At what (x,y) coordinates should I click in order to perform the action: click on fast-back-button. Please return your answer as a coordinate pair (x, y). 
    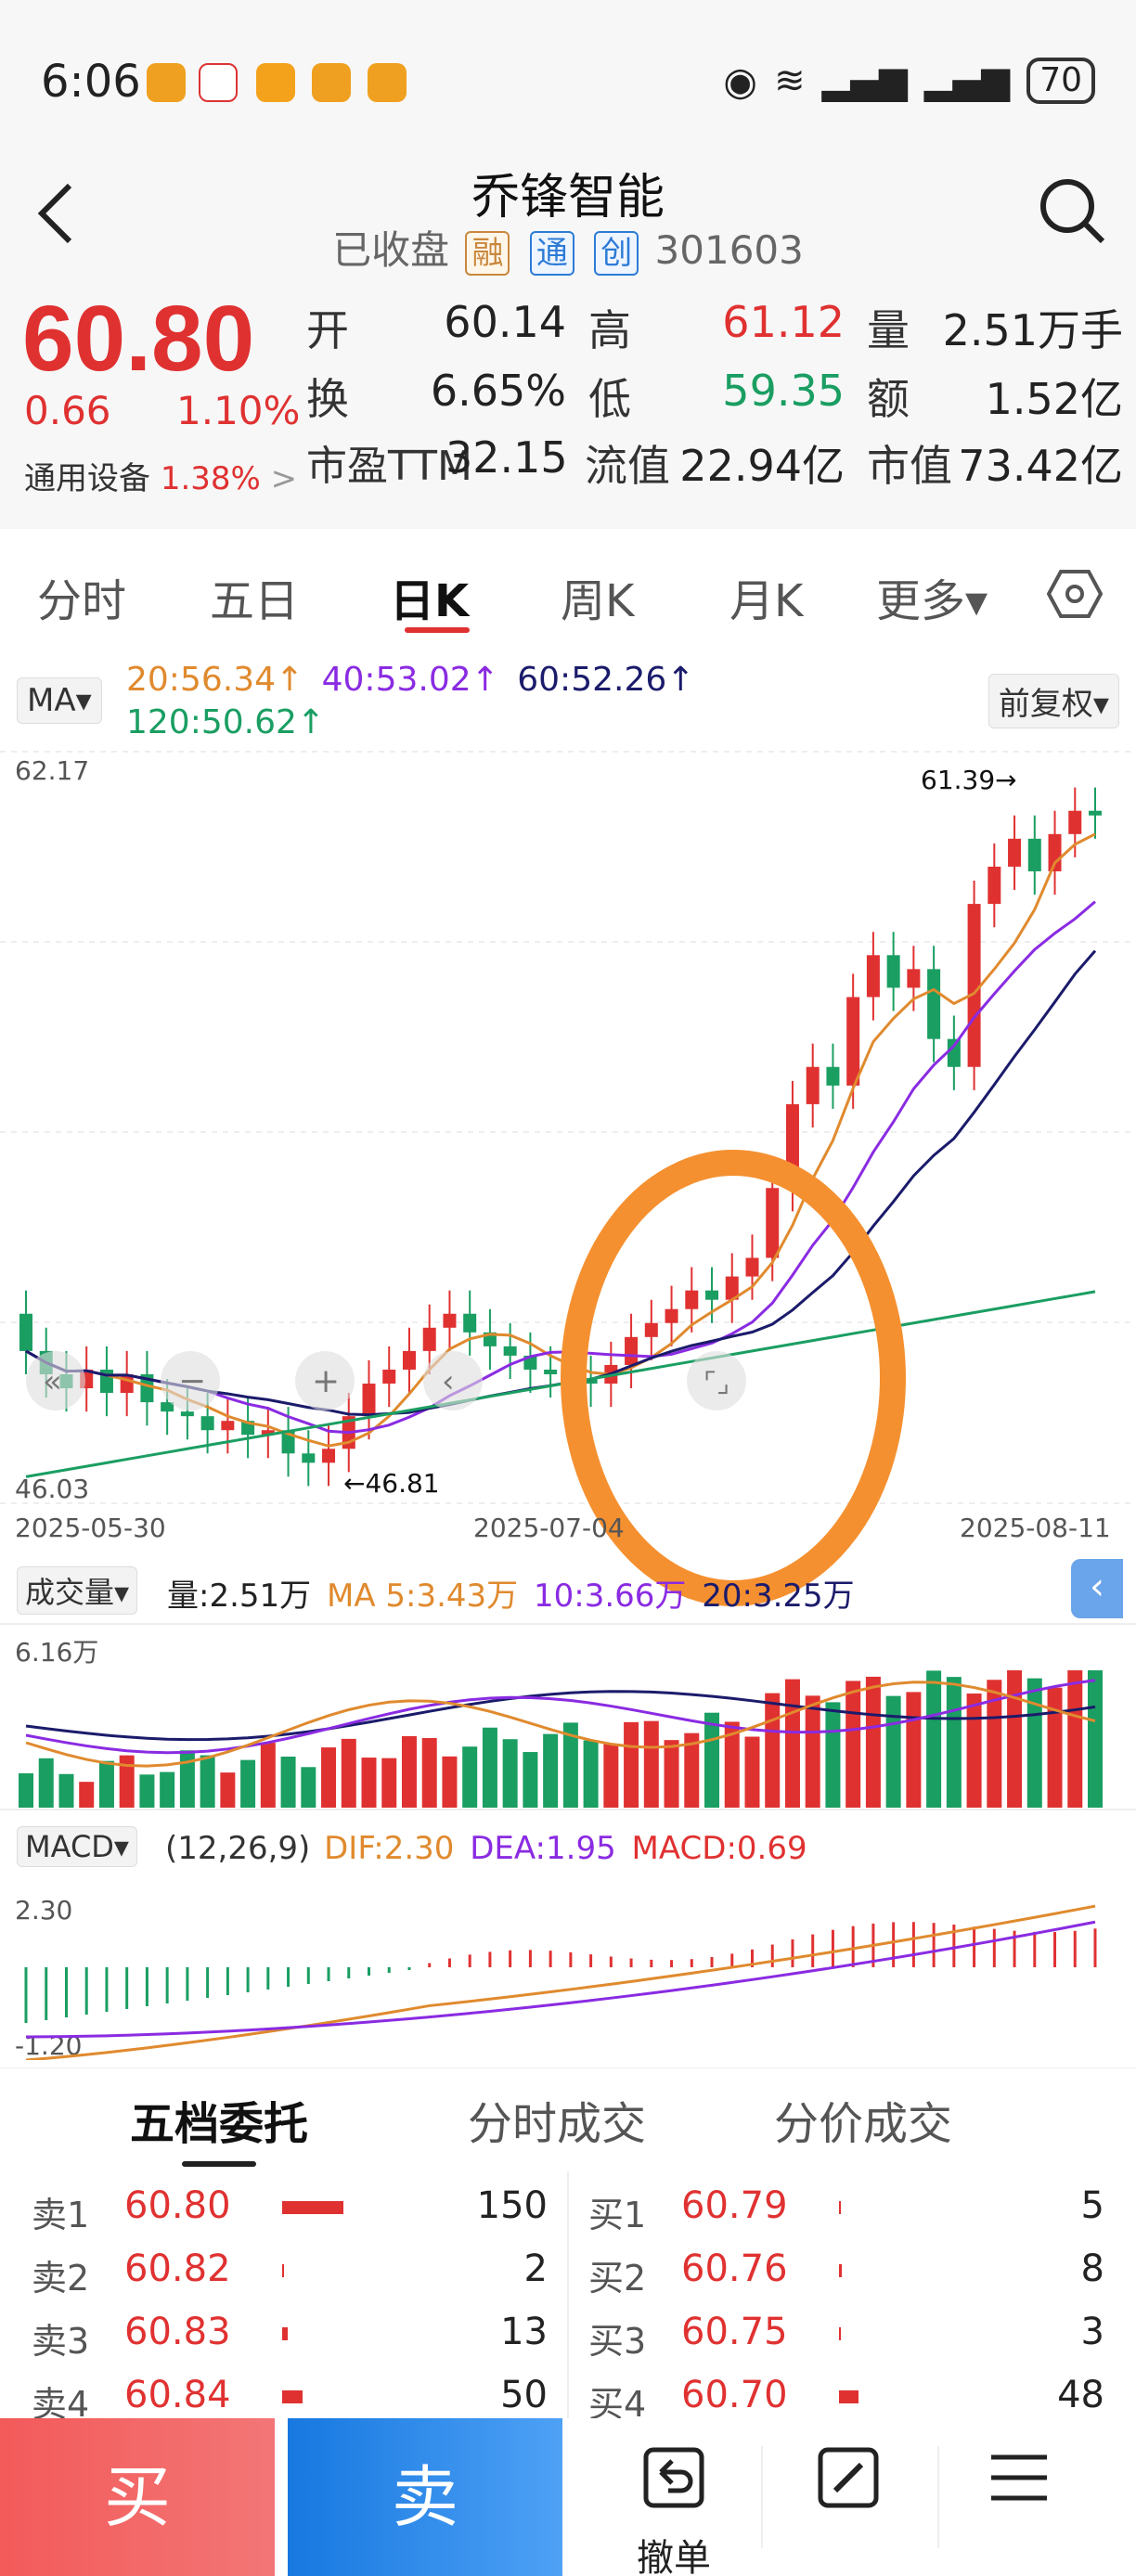
    Looking at the image, I should click on (55, 1381).